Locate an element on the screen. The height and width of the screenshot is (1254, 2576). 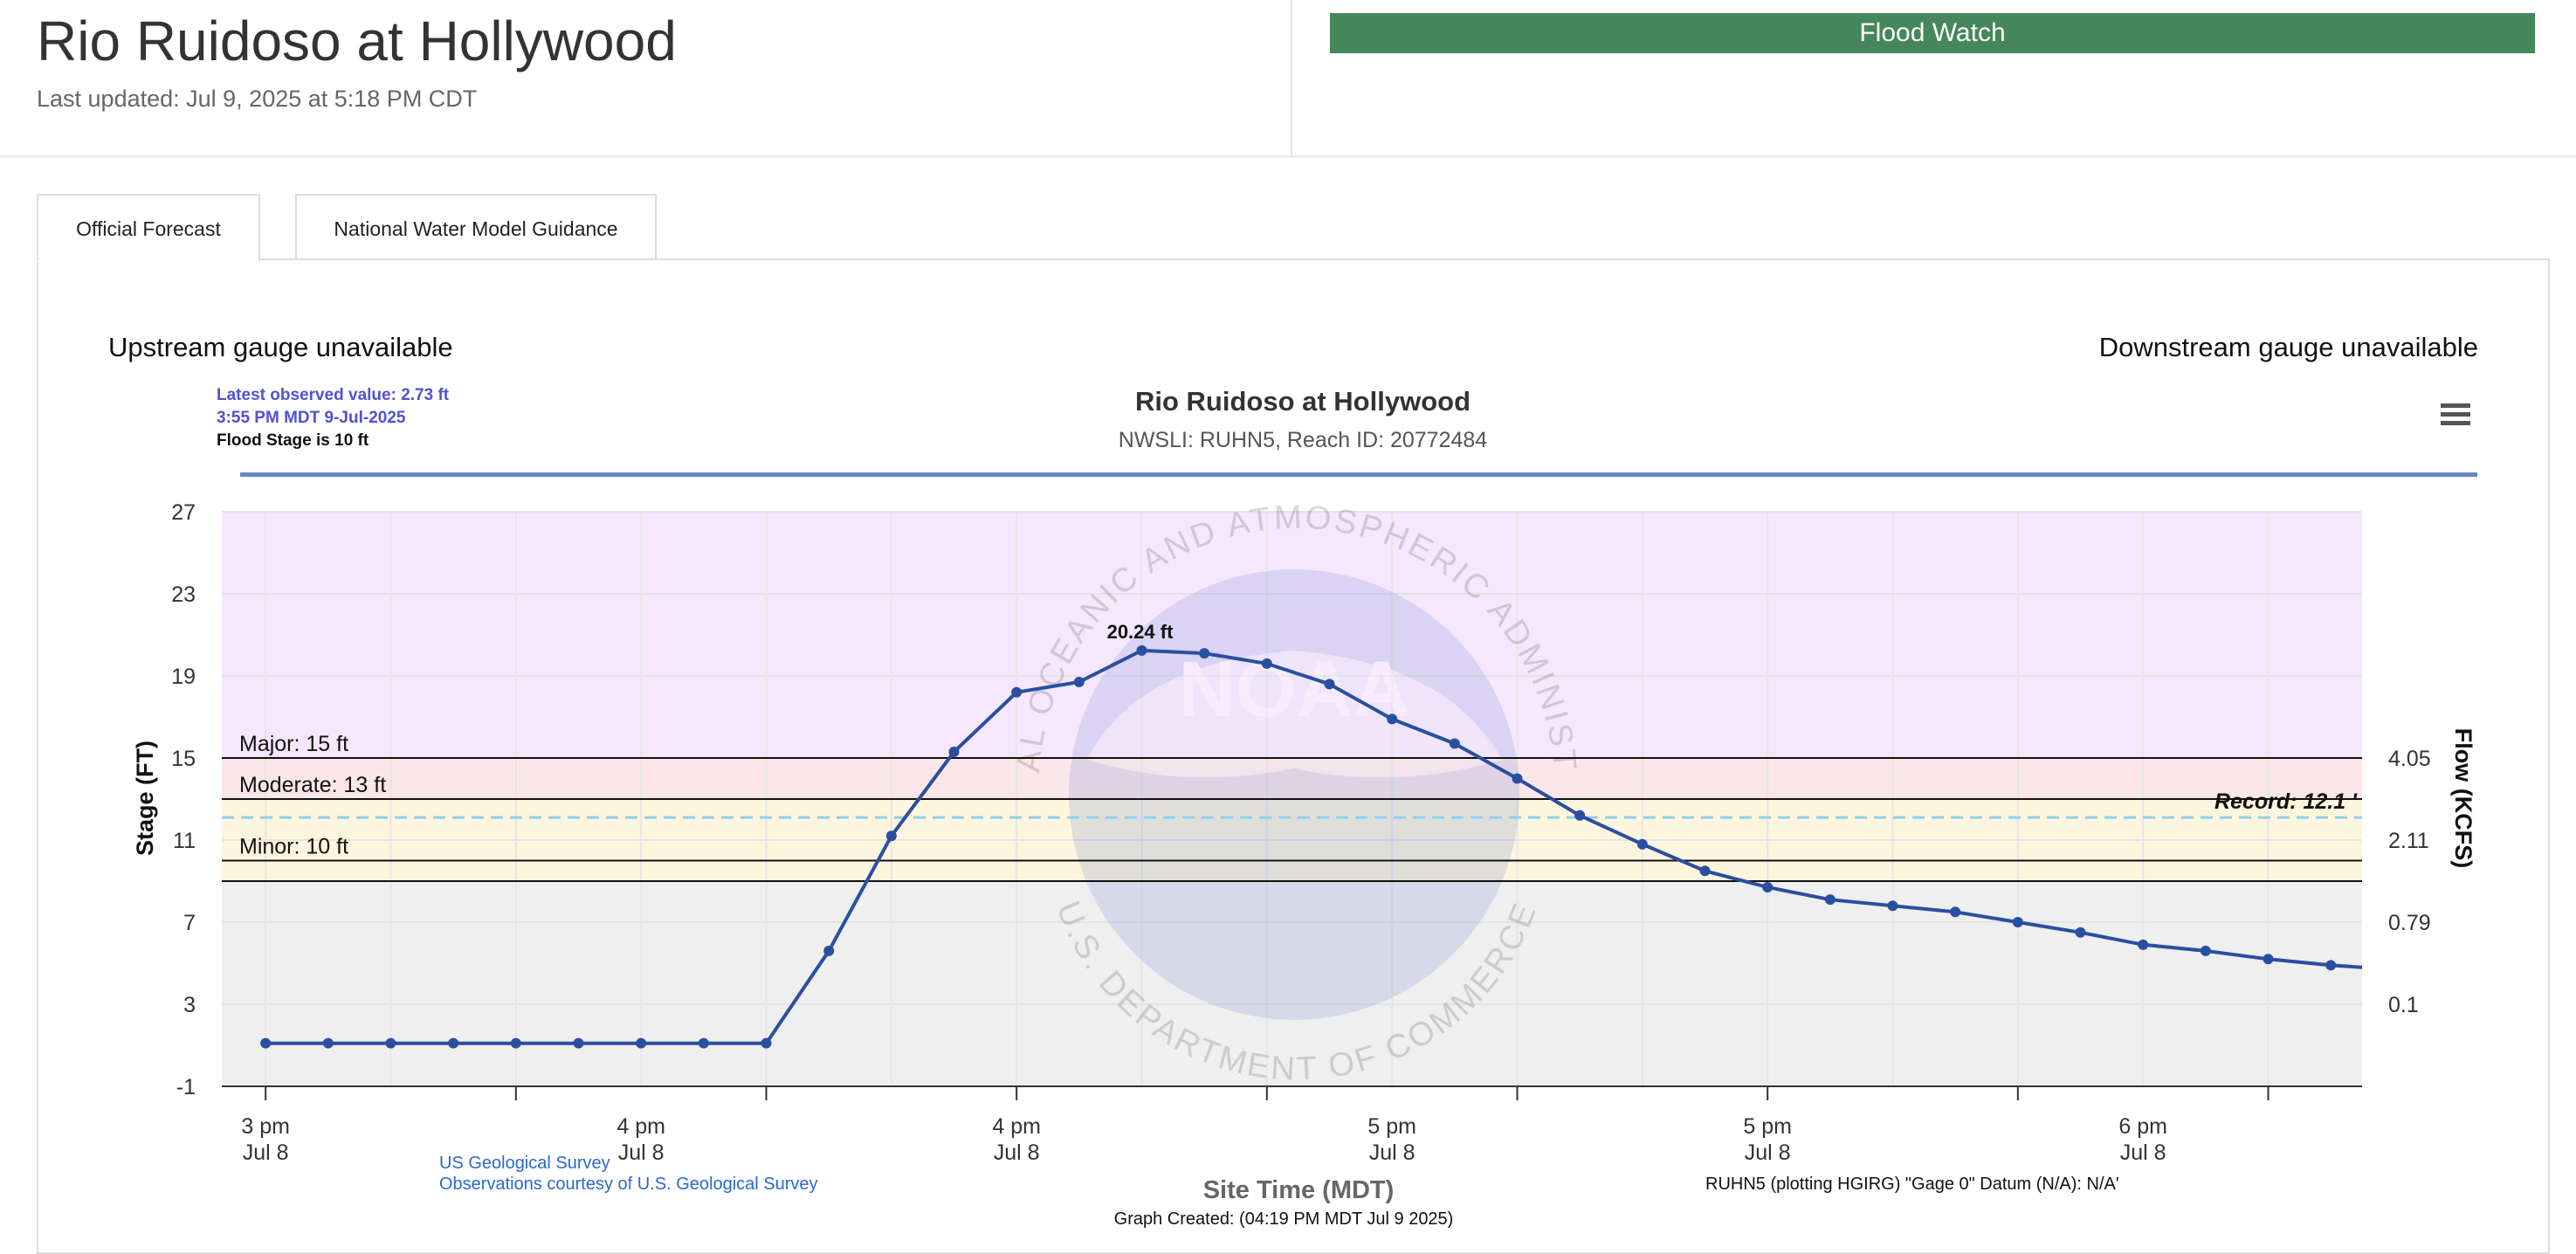
noaa-logo-text: NOAA is located at coordinates (1294, 690).